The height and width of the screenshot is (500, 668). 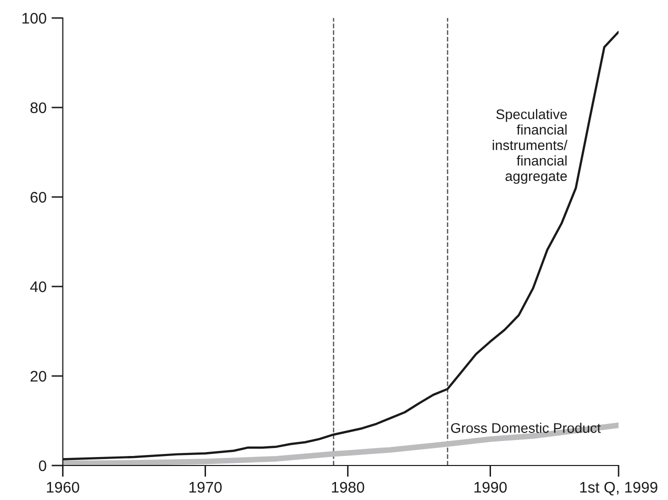 What do you see at coordinates (38, 376) in the screenshot?
I see `y-tick-label: 20` at bounding box center [38, 376].